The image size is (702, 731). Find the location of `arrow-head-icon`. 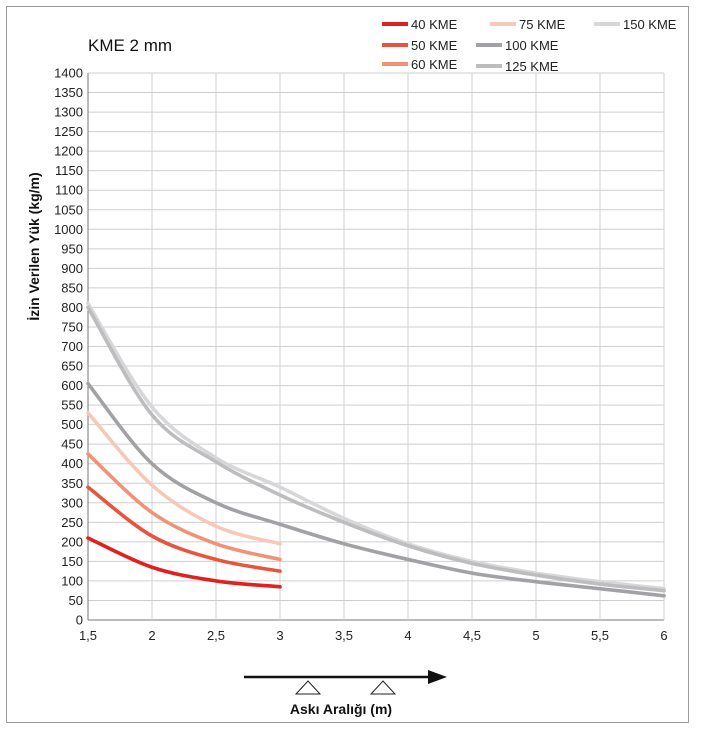

arrow-head-icon is located at coordinates (437, 677).